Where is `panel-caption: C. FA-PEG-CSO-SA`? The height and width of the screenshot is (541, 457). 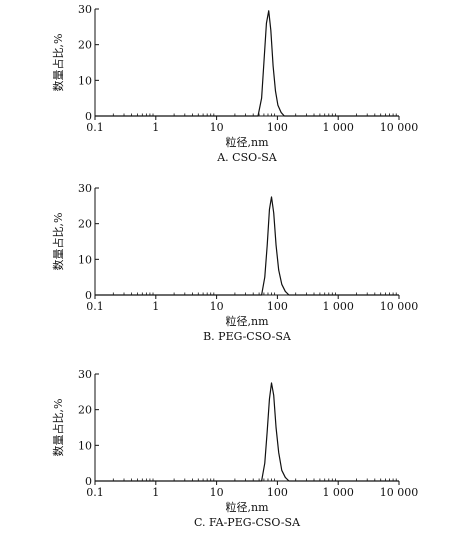 panel-caption: C. FA-PEG-CSO-SA is located at coordinates (247, 522).